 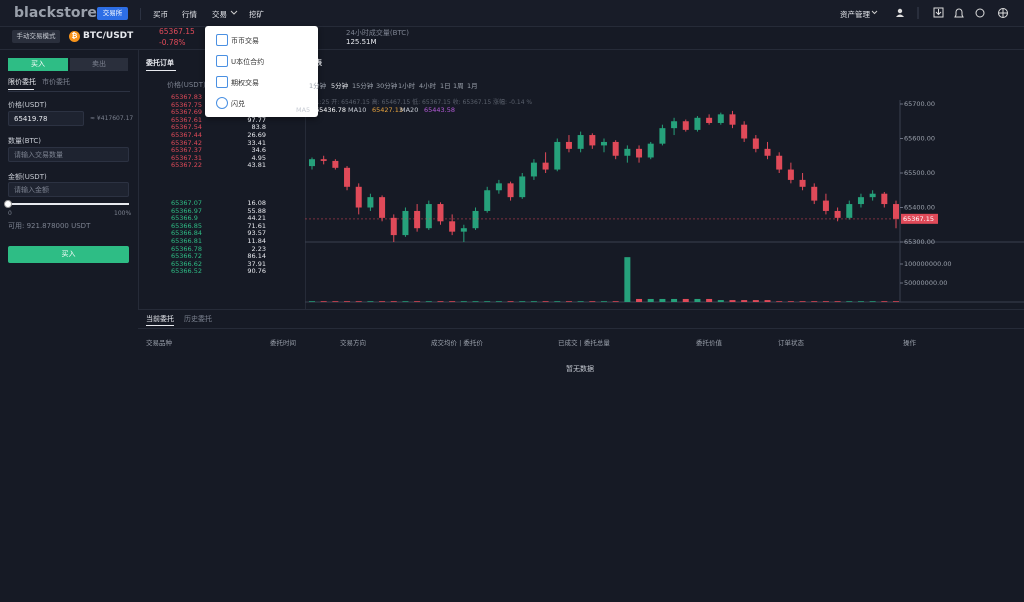 What do you see at coordinates (108, 36) in the screenshot?
I see `pair-selector: BTC/USDT` at bounding box center [108, 36].